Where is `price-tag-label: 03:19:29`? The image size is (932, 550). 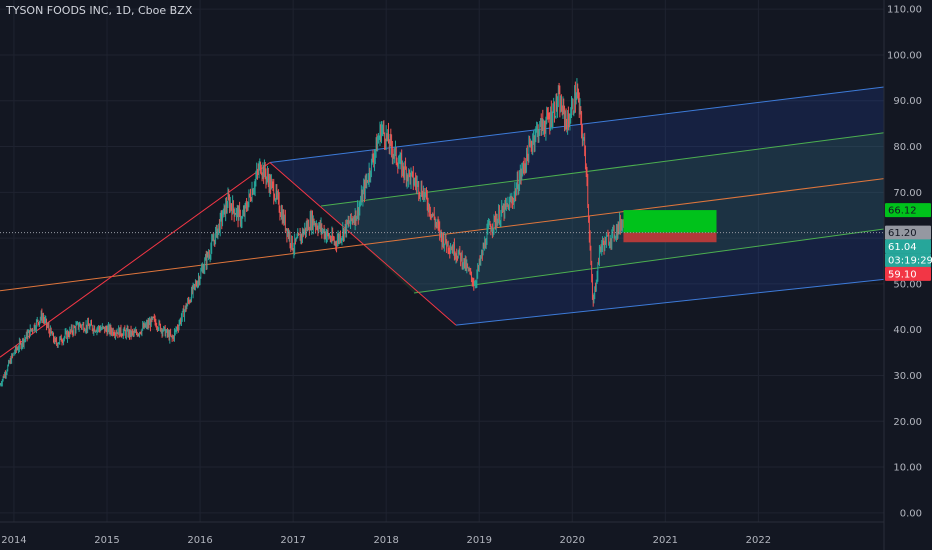 price-tag-label: 03:19:29 is located at coordinates (910, 261).